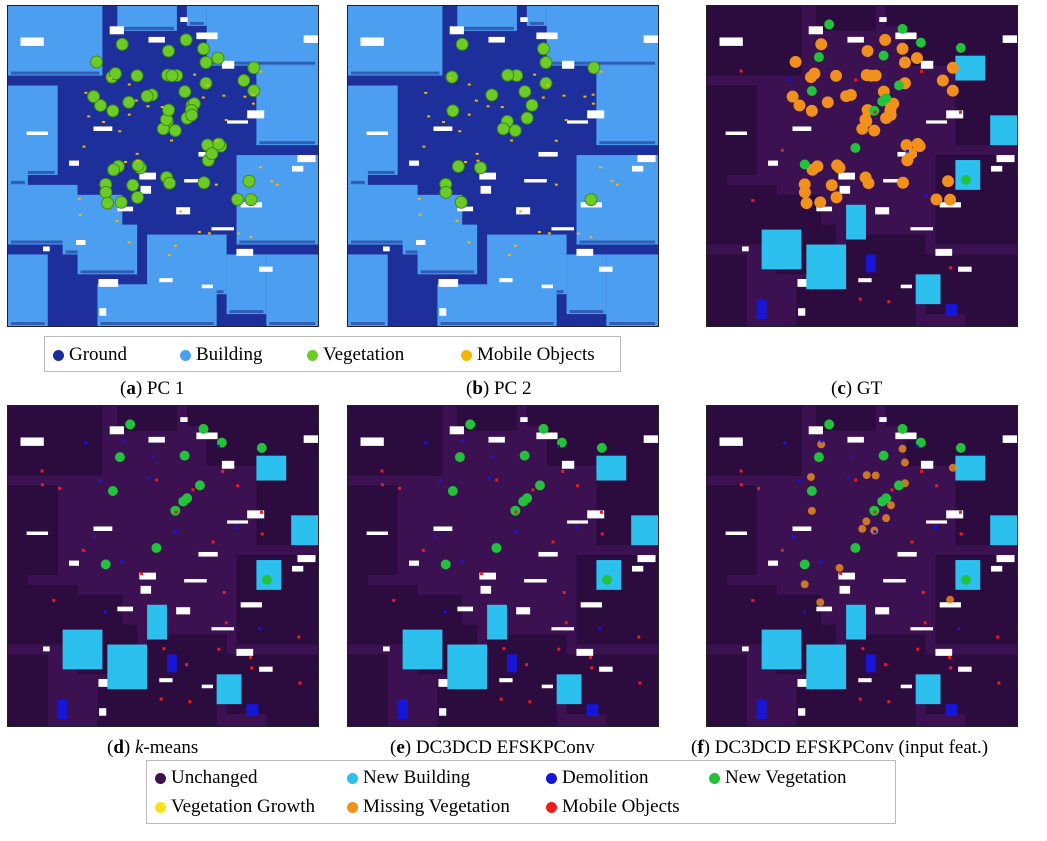 The height and width of the screenshot is (841, 1047). What do you see at coordinates (492, 747) in the screenshot?
I see `caption-e: (e) DC3DCD EFSKPConv` at bounding box center [492, 747].